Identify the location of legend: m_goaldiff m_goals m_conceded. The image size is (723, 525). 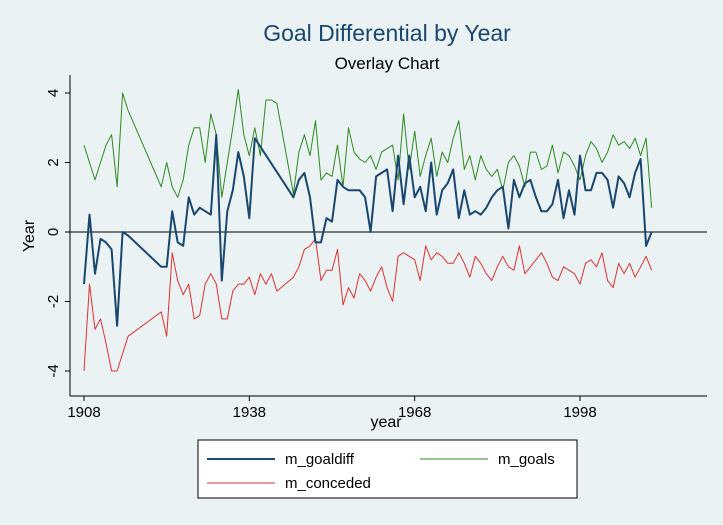
(387, 469).